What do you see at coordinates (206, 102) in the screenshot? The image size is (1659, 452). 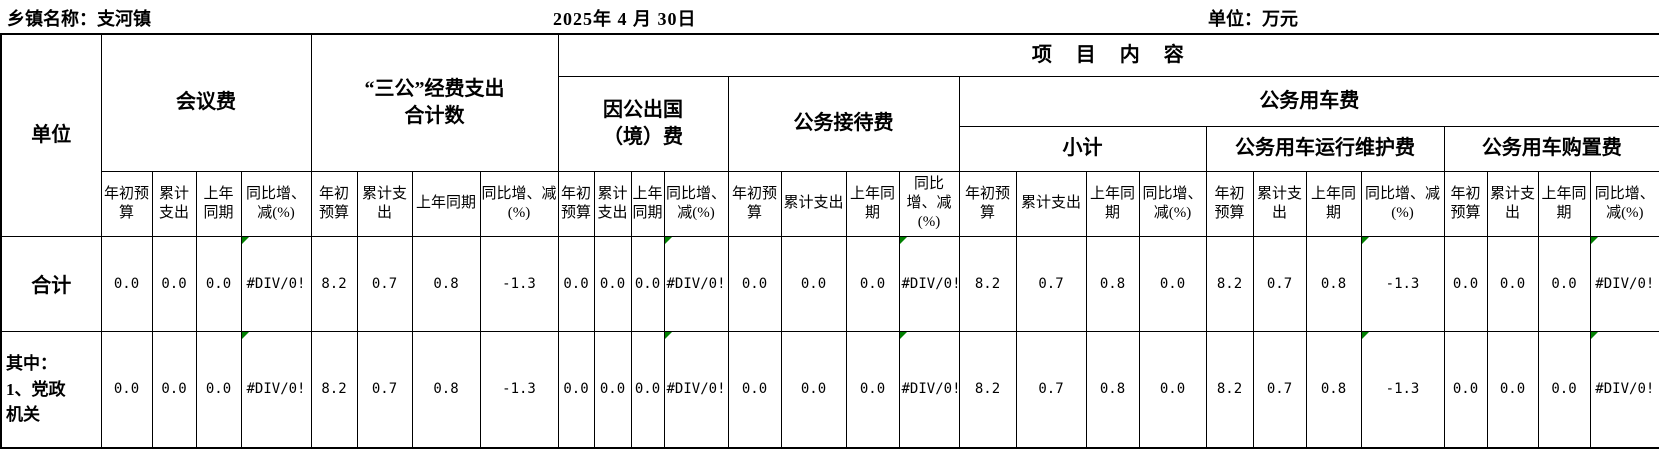 I see `header-meeting-fee: 会议费` at bounding box center [206, 102].